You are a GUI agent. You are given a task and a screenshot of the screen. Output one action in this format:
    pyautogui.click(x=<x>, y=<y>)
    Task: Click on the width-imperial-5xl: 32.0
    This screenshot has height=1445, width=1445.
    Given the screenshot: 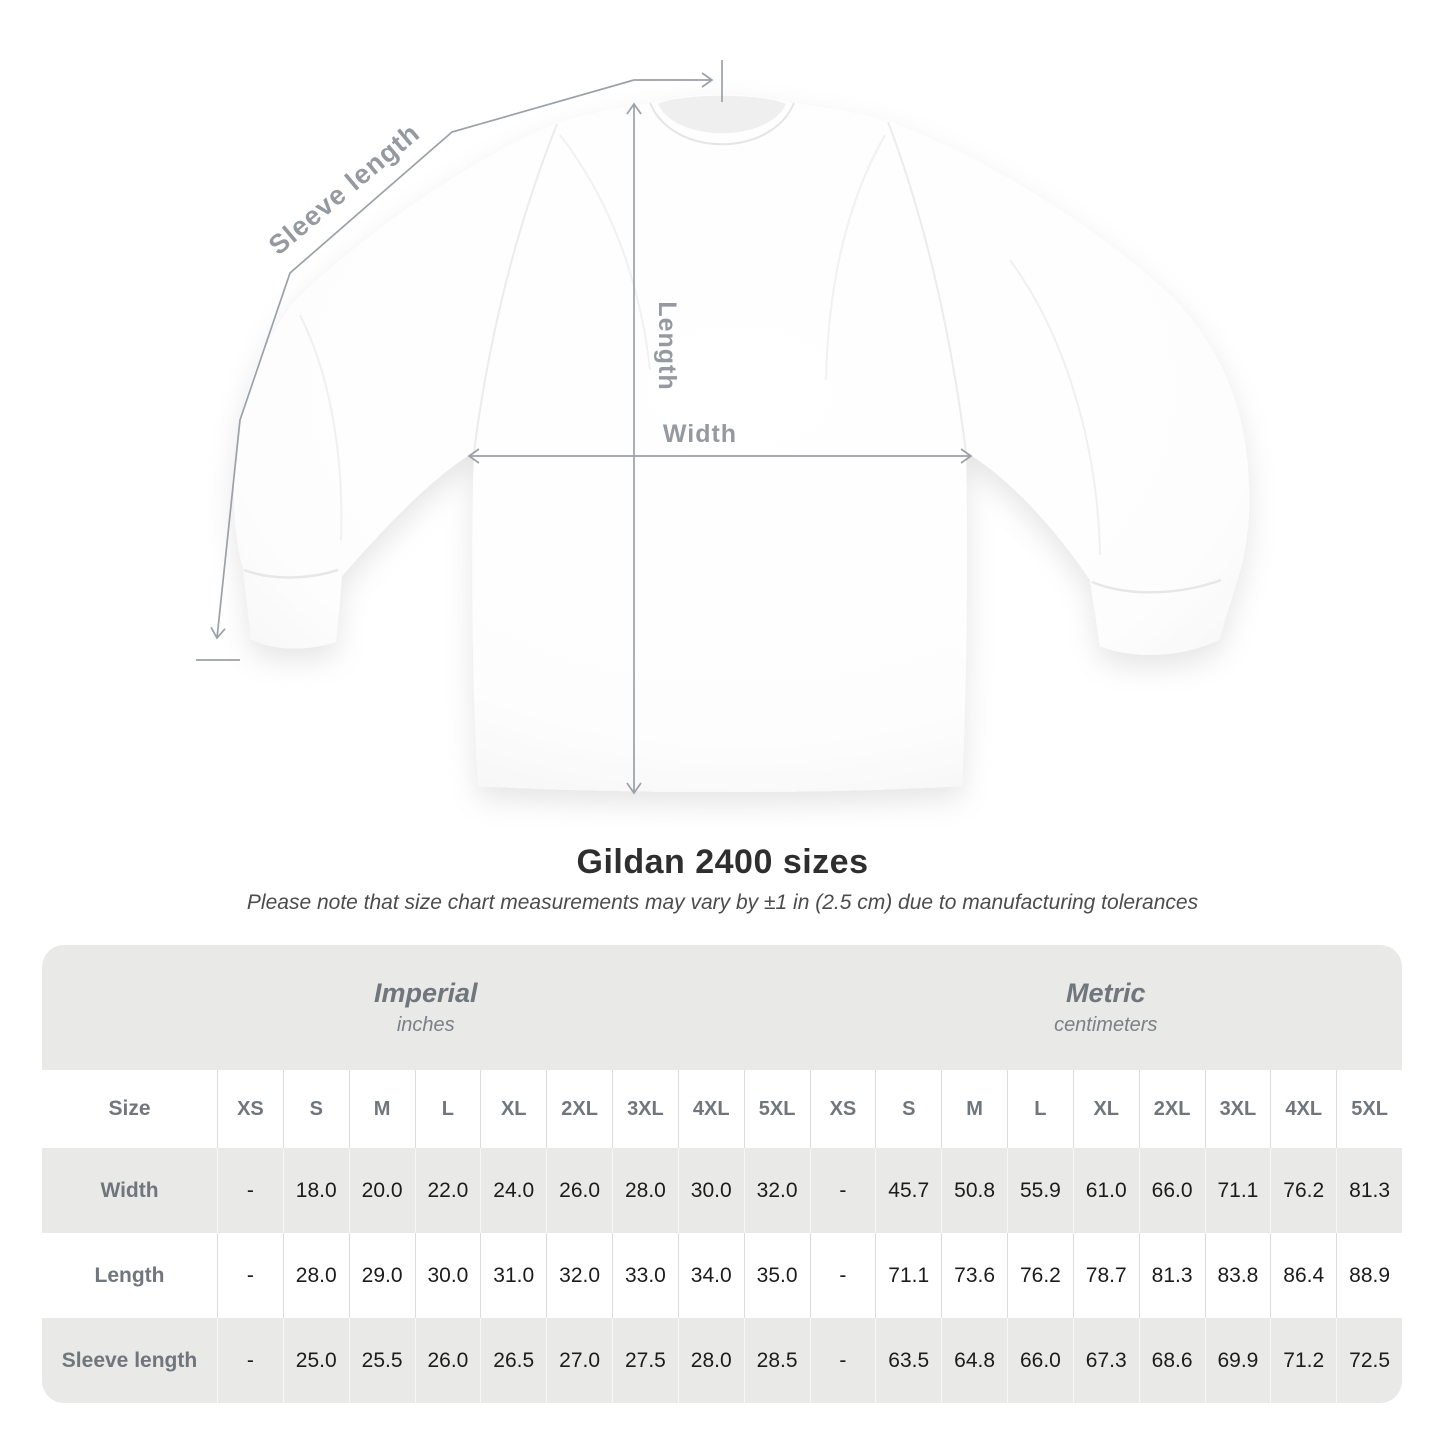 What is the action you would take?
    pyautogui.click(x=776, y=1190)
    